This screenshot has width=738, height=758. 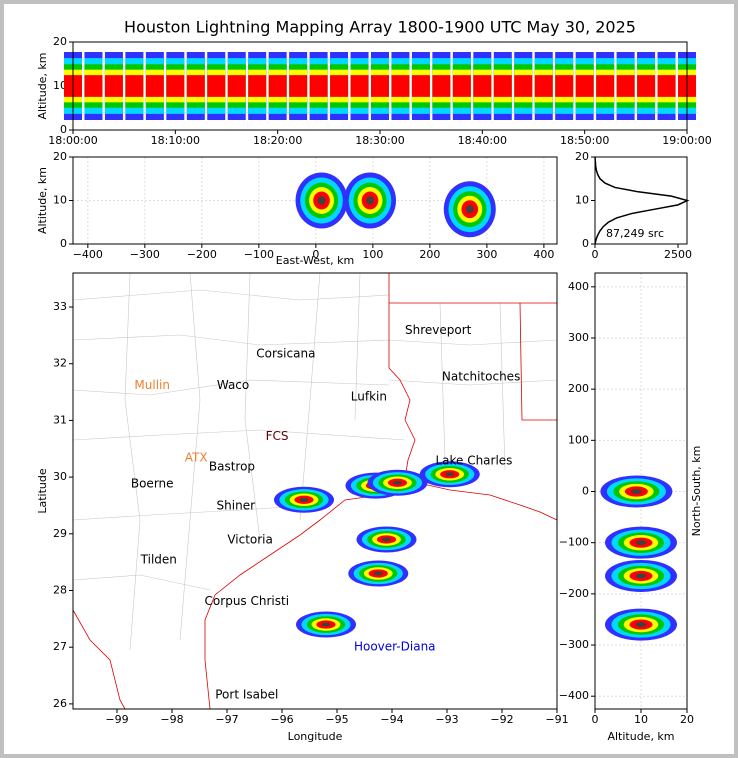 I want to click on place-label: Corsicana, so click(x=285, y=354).